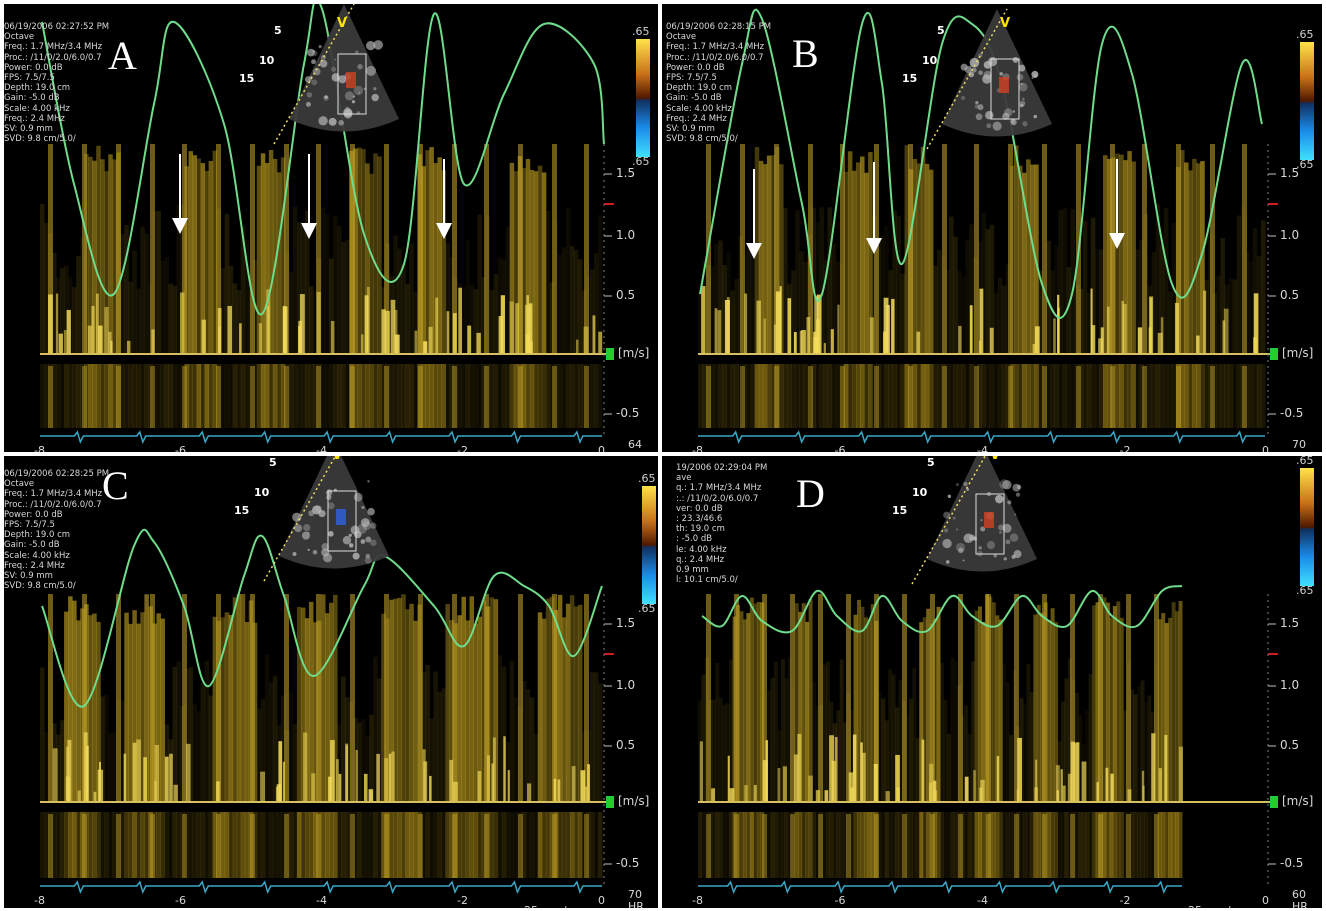 Image resolution: width=1326 pixels, height=911 pixels. I want to click on color-box, so click(352, 84).